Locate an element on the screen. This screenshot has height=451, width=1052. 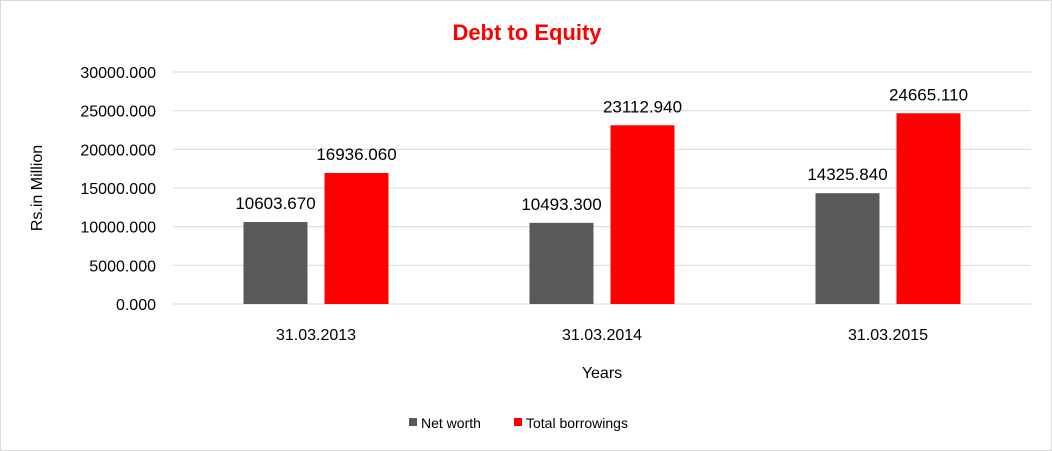
data-label: 10493.300 is located at coordinates (561, 204).